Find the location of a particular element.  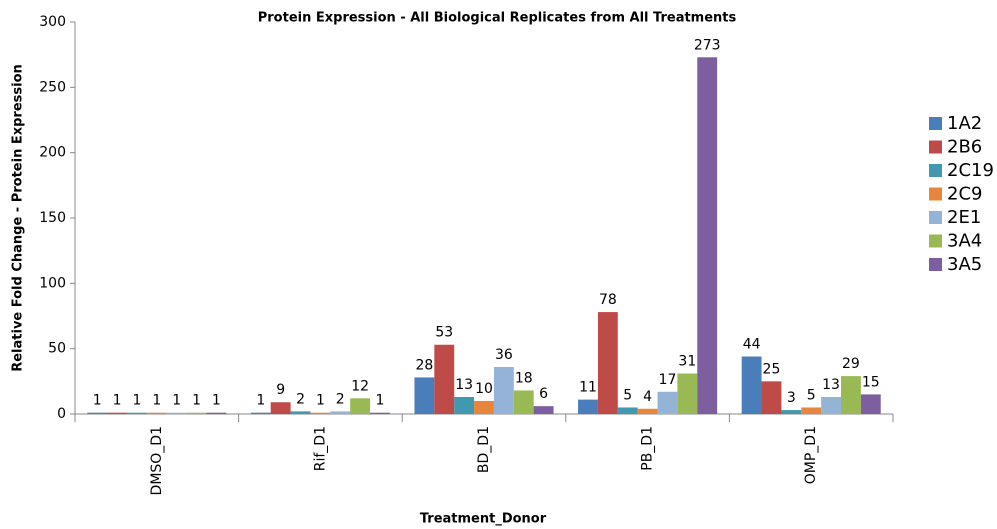

data-label: 4 is located at coordinates (647, 397).